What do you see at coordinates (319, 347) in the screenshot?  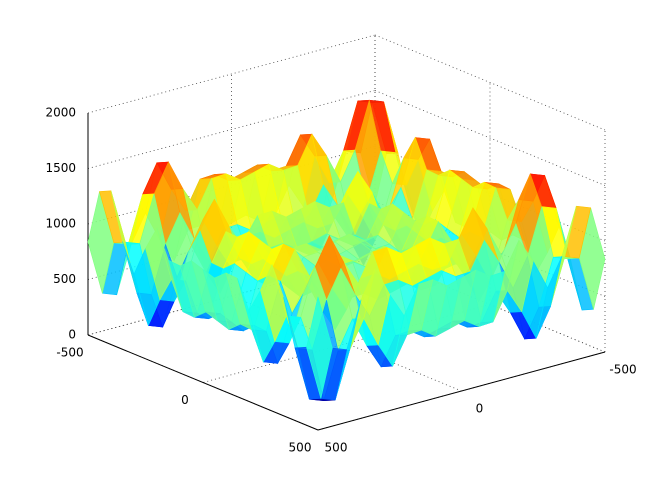 I see `surface-cell` at bounding box center [319, 347].